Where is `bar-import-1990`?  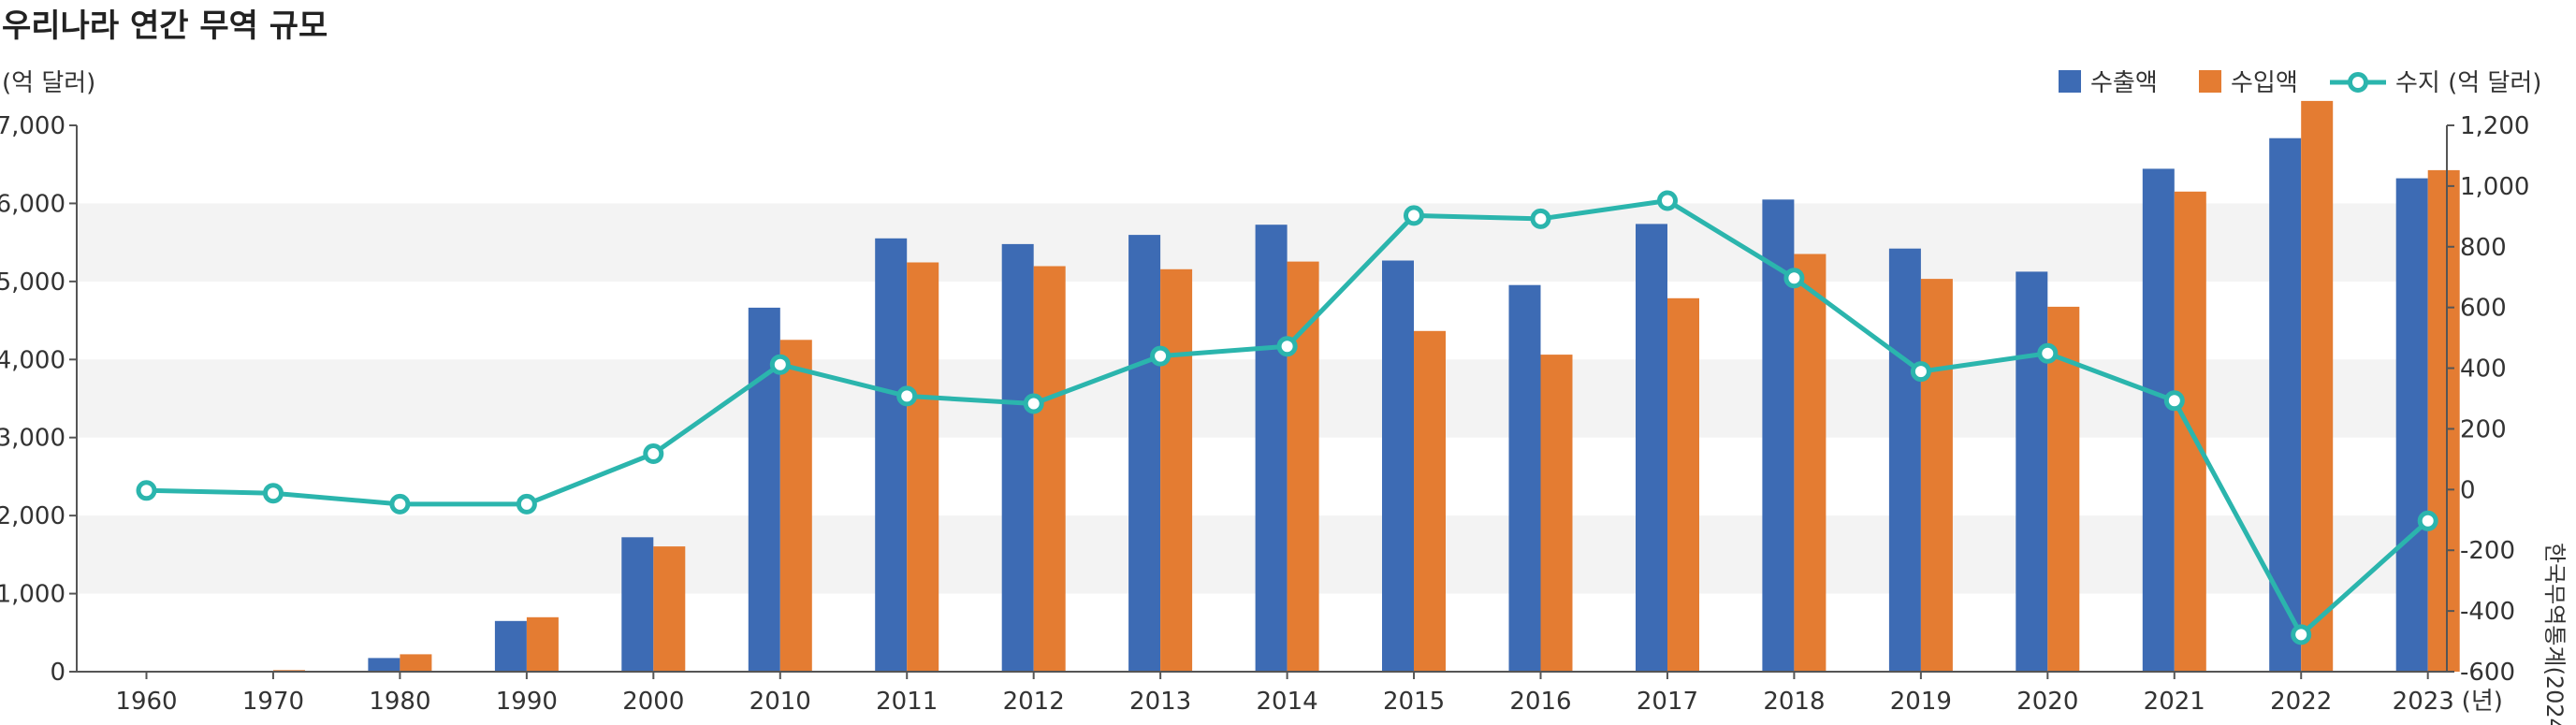 bar-import-1990 is located at coordinates (542, 644).